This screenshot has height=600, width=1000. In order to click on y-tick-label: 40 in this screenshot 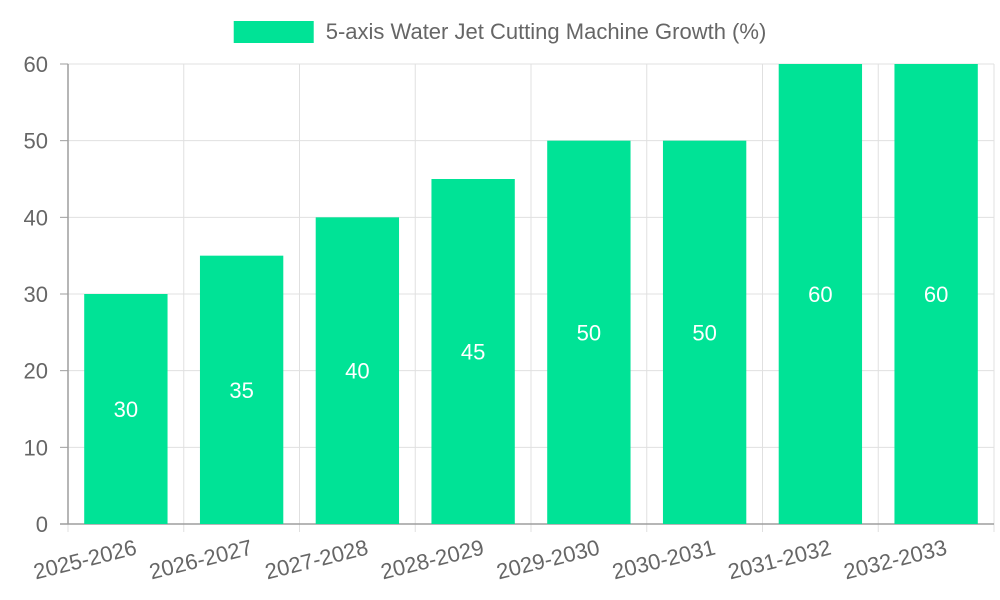, I will do `click(36, 217)`.